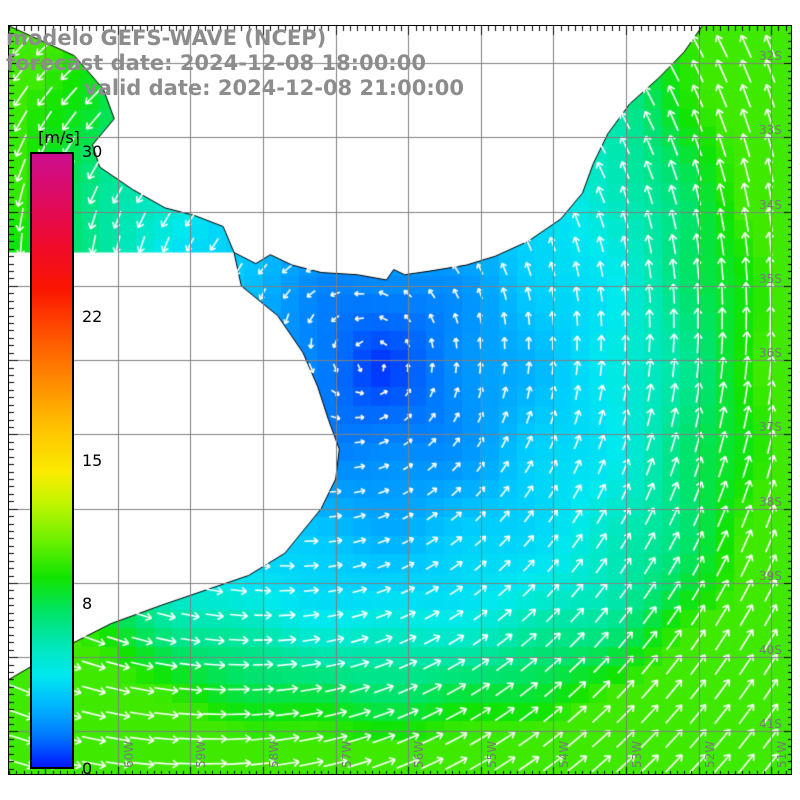 The image size is (800, 800). I want to click on colorbar-tick-30: 30, so click(92, 151).